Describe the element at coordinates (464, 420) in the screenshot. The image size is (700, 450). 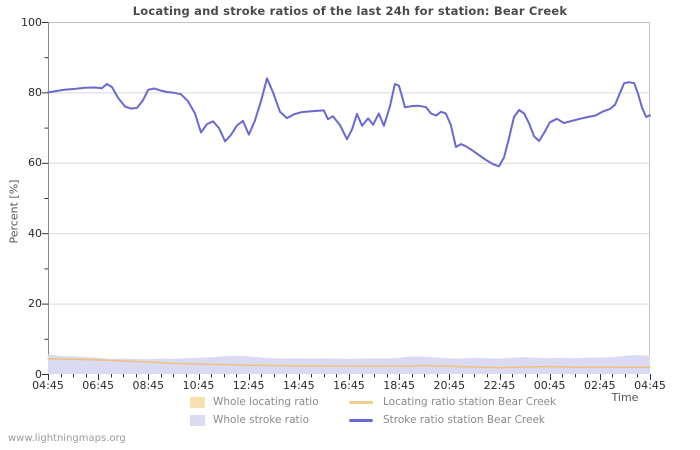
I see `legend-label-stroke-ratio-station: Stroke ratio station Bear Creek` at that location.